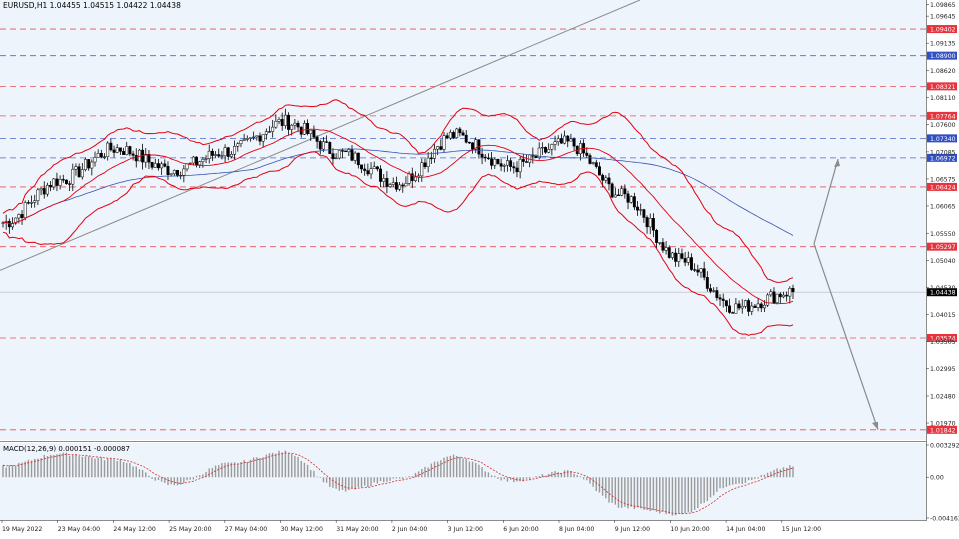 This screenshot has height=539, width=959. I want to click on macd-tick-label: 0.00, so click(937, 478).